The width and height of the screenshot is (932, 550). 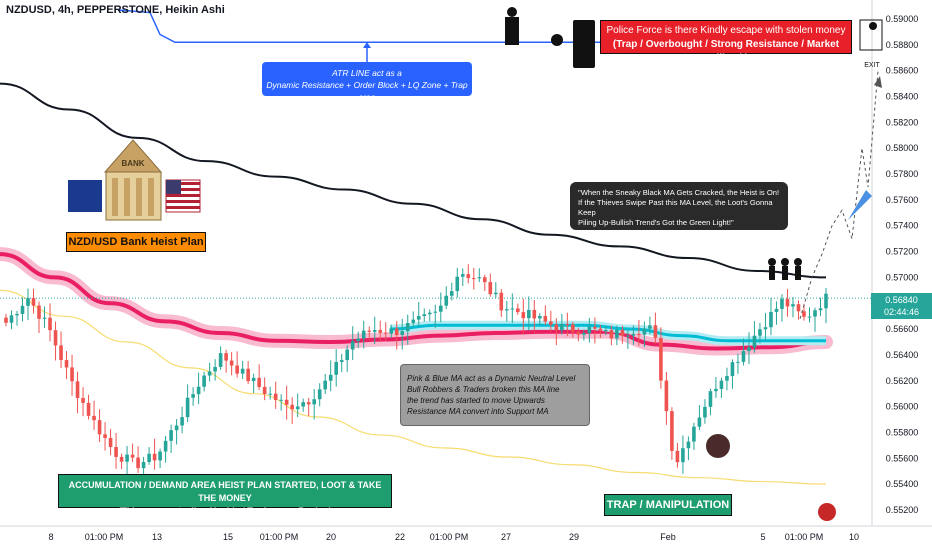 What do you see at coordinates (85, 196) in the screenshot?
I see `nz-flag-icon` at bounding box center [85, 196].